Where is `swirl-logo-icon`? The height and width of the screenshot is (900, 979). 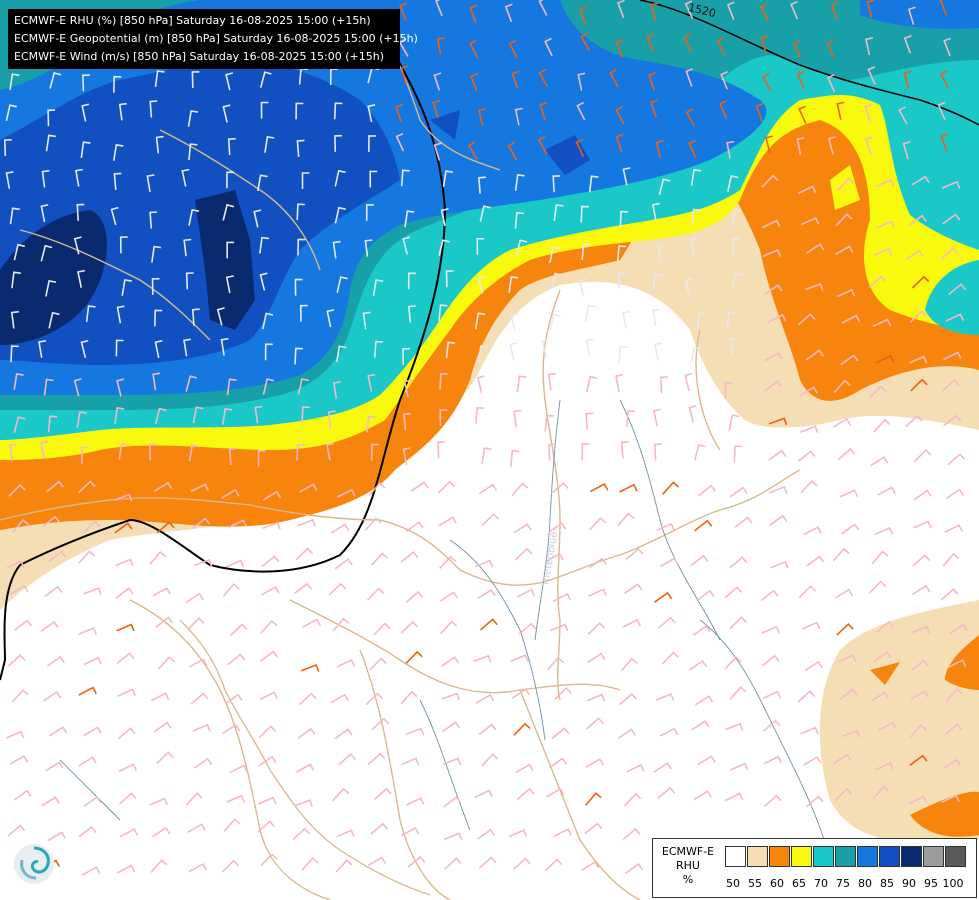 swirl-logo-icon is located at coordinates (34, 864).